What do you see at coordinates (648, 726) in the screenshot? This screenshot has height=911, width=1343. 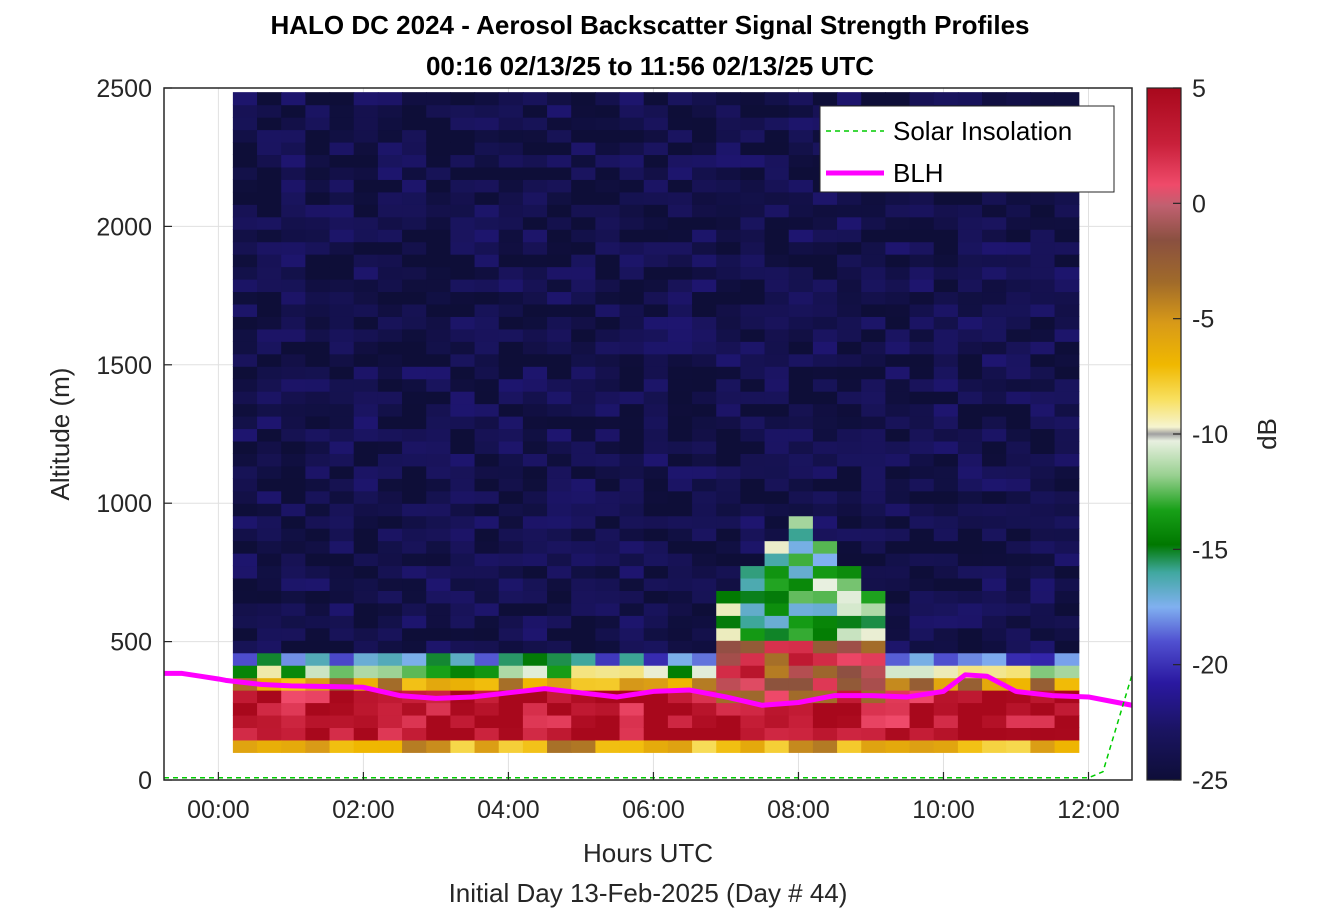 I see `solar-insolation-series-line` at bounding box center [648, 726].